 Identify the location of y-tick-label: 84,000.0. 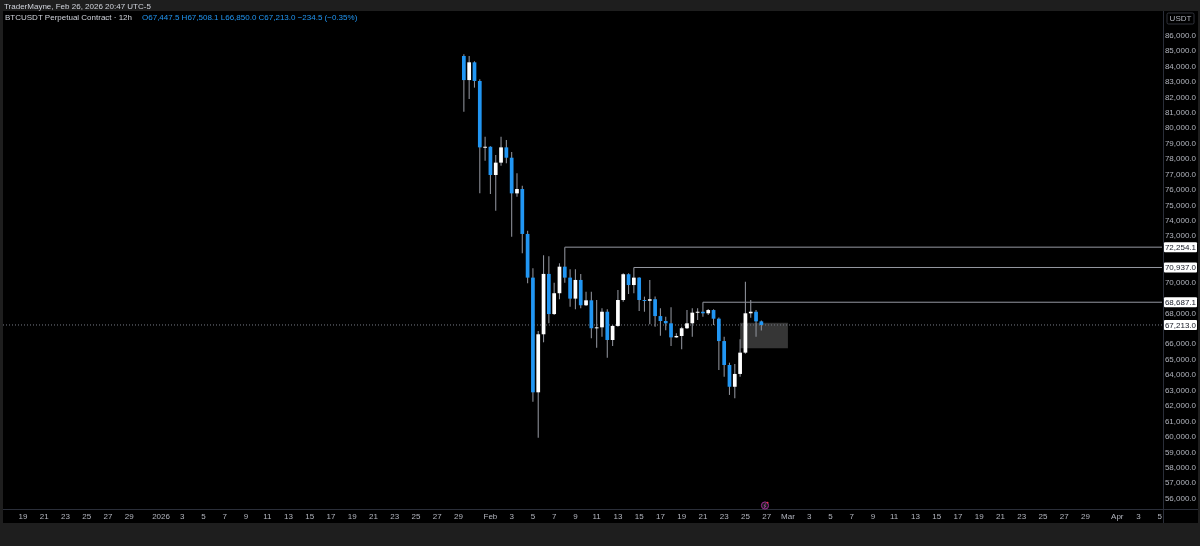
(1180, 66).